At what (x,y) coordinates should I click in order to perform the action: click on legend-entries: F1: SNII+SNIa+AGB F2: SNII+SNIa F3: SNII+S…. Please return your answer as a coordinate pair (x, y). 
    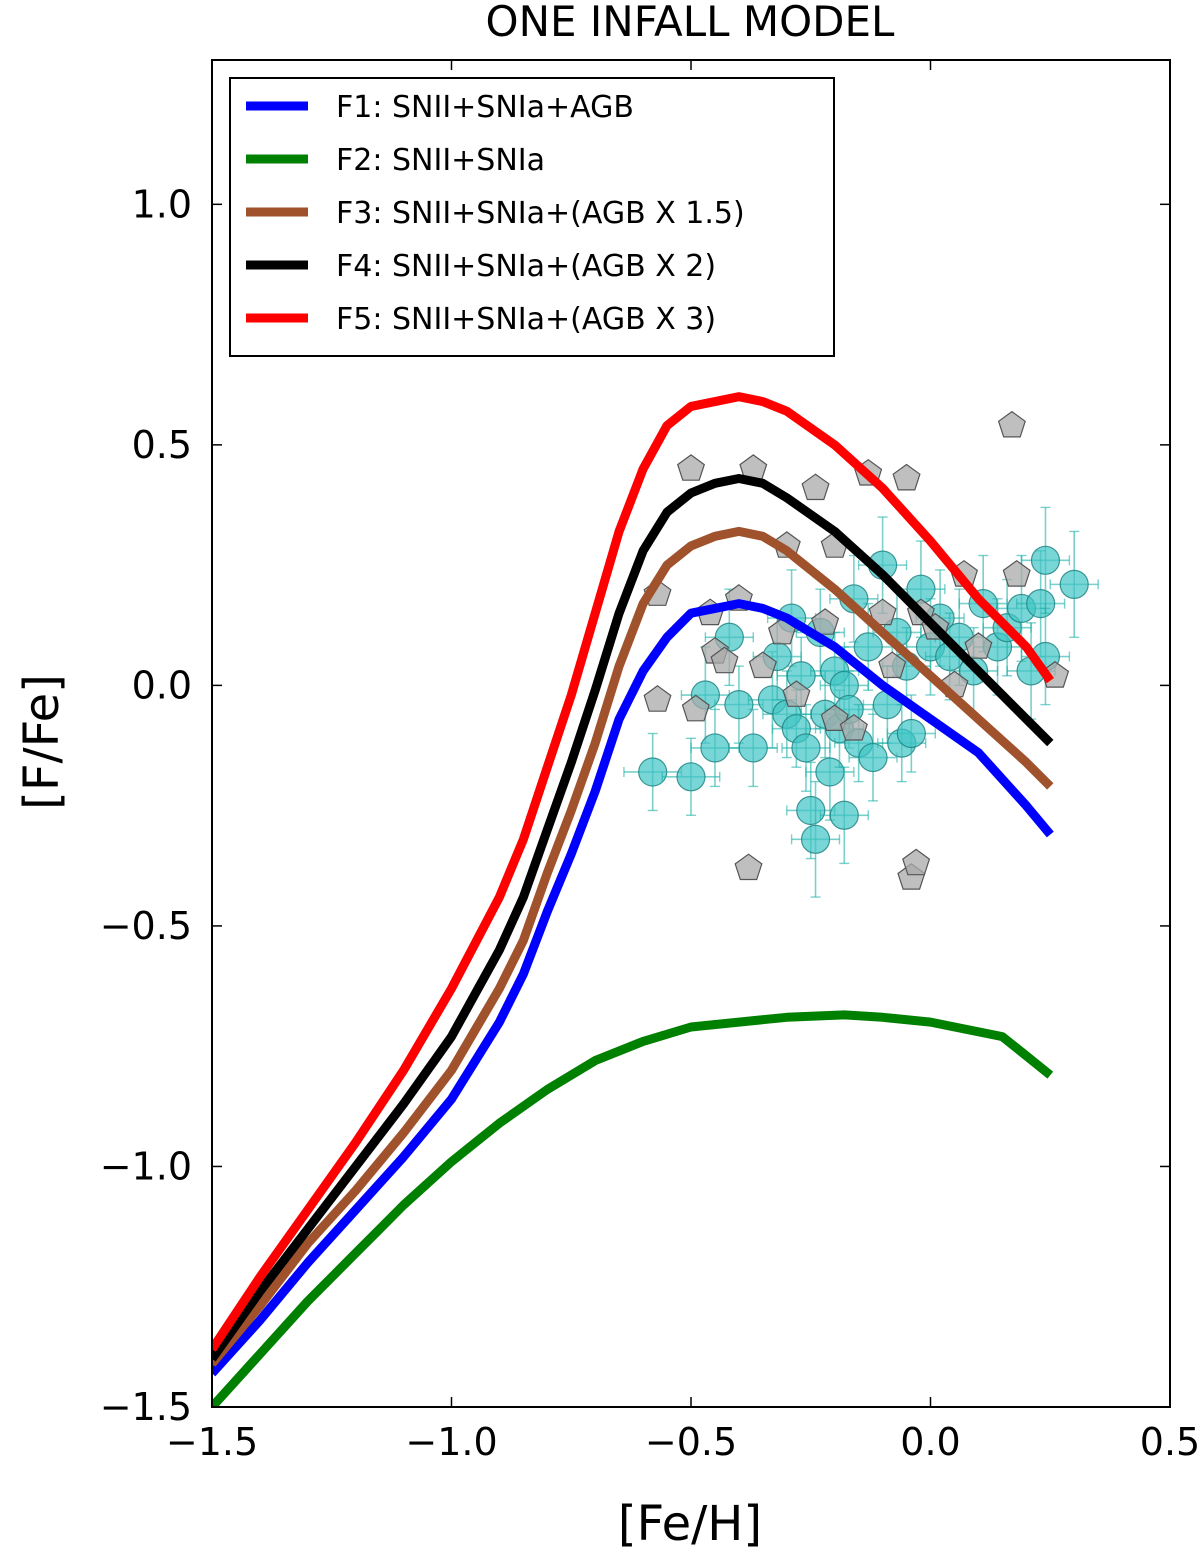
    Looking at the image, I should click on (495, 213).